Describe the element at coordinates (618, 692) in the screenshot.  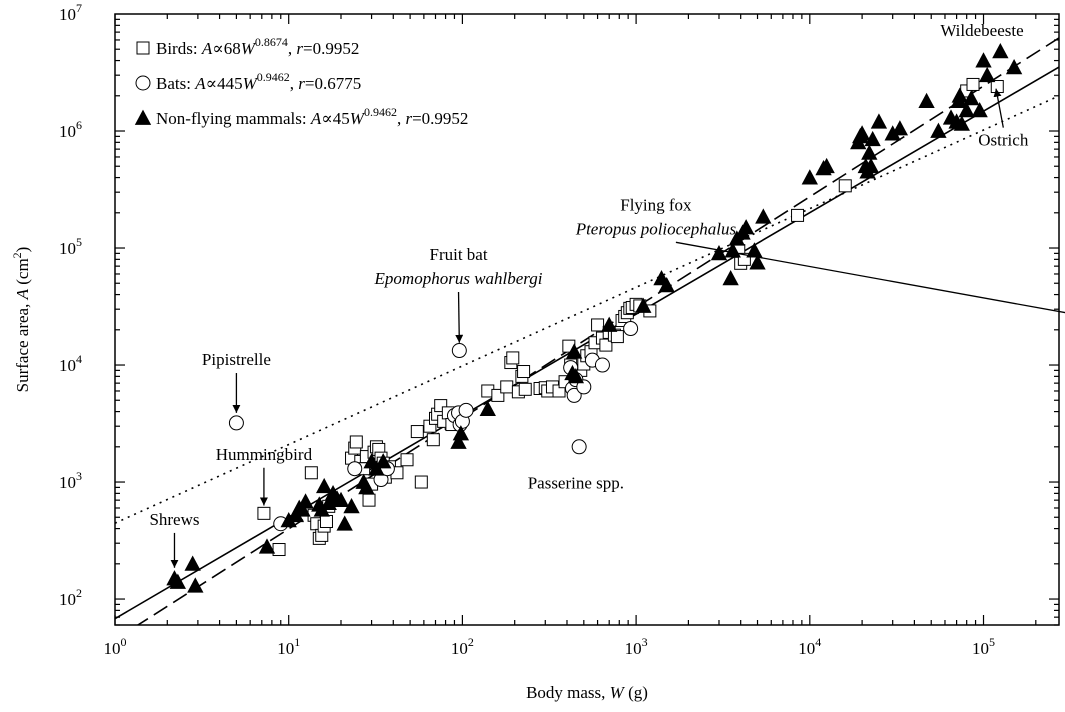
I see `x-axis-title-symbol: W` at that location.